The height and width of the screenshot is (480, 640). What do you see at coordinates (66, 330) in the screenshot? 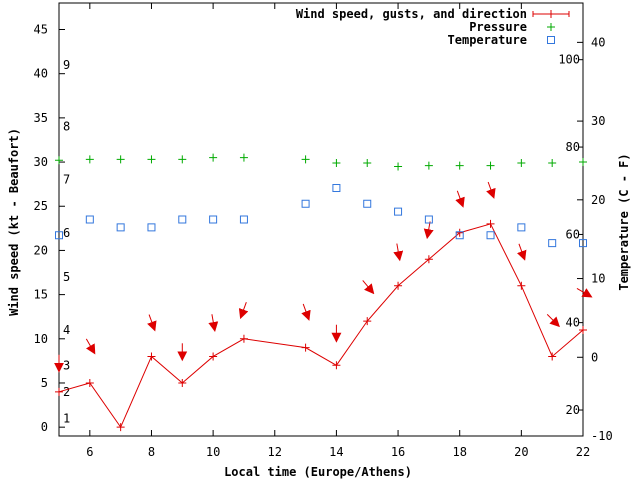
I see `beaufort-tick-label: 4` at bounding box center [66, 330].